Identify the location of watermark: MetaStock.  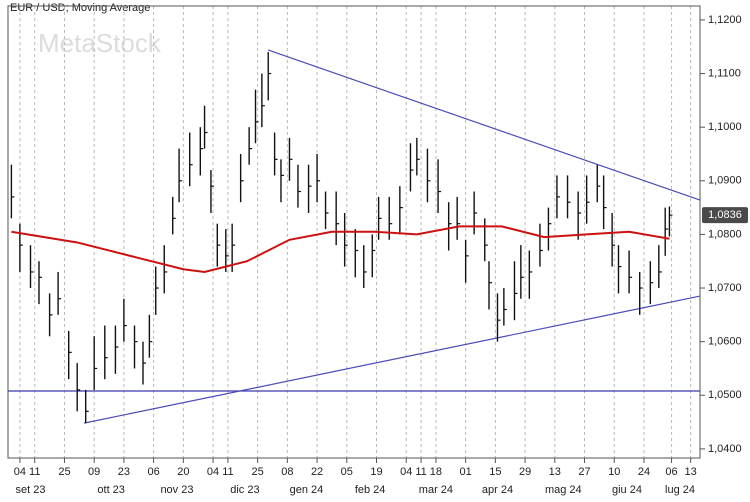
(100, 43).